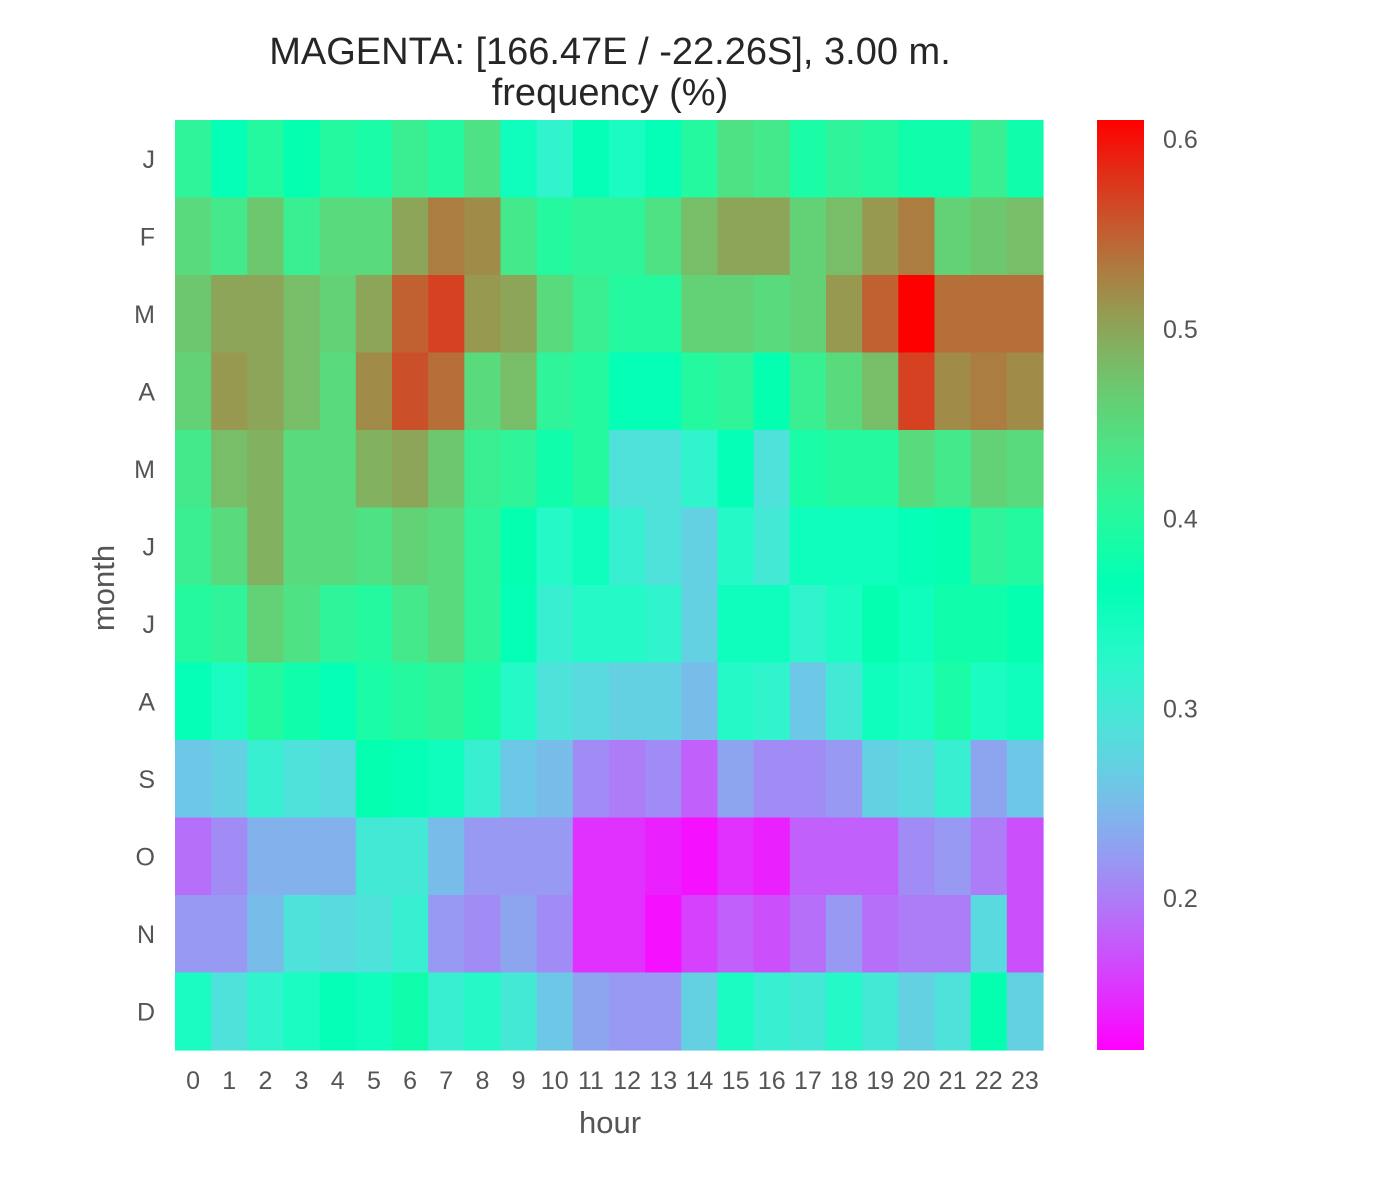 This screenshot has width=1400, height=1200. What do you see at coordinates (265, 1081) in the screenshot?
I see `x-tick-label: 2` at bounding box center [265, 1081].